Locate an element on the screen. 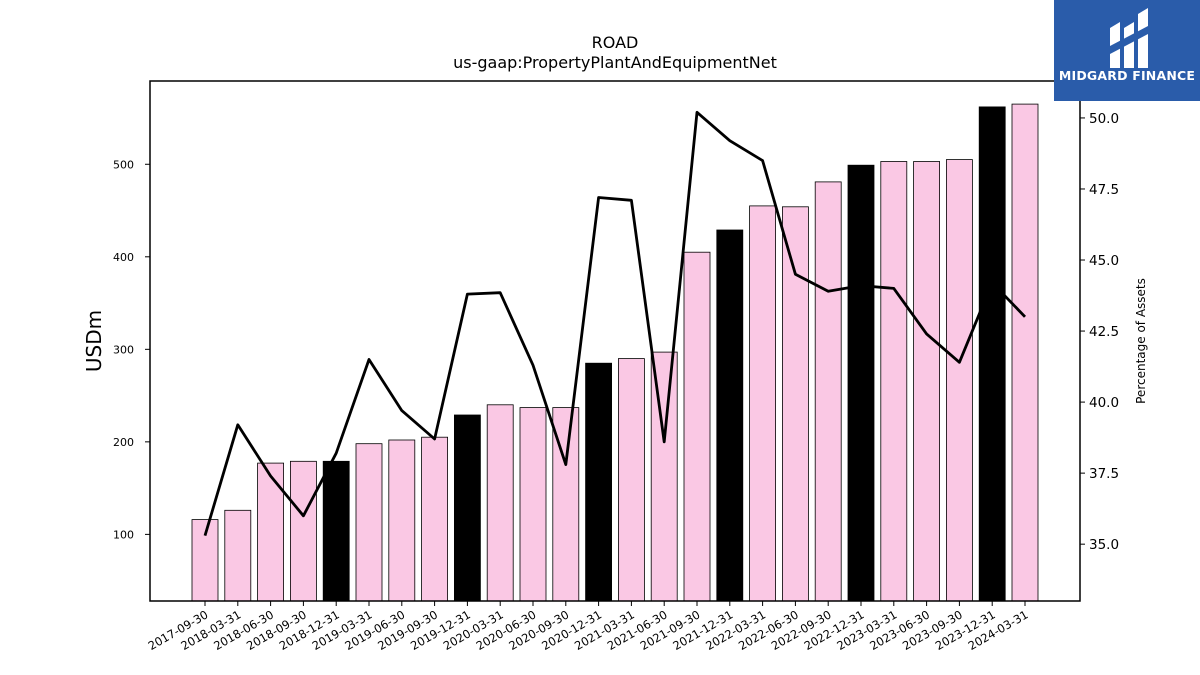 This screenshot has width=1200, height=675. y2-axis-label: Percentage of Assets is located at coordinates (1141, 341).